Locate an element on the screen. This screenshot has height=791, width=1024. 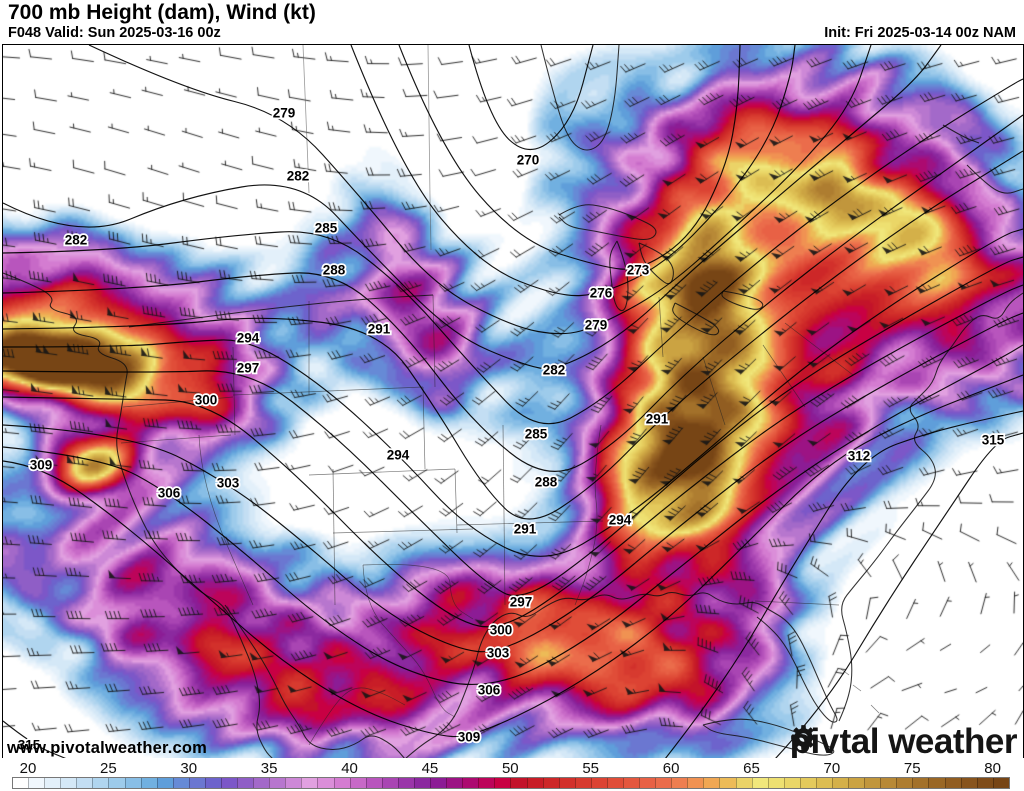
contour-label: 270 is located at coordinates (528, 160).